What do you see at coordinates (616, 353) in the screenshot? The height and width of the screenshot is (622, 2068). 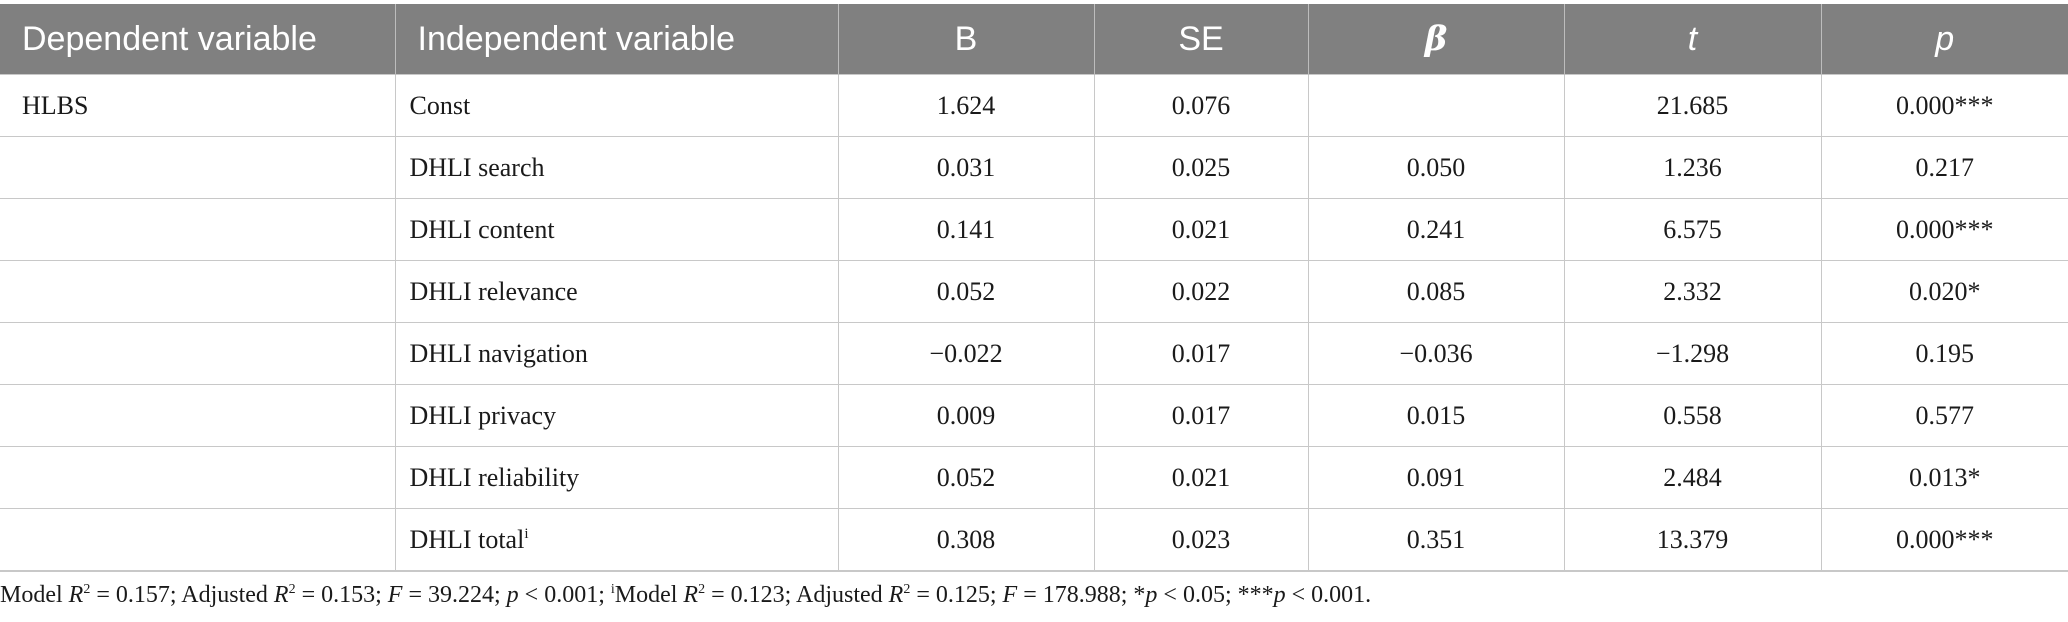 I see `cell-independent-variable: DHLI navigation` at bounding box center [616, 353].